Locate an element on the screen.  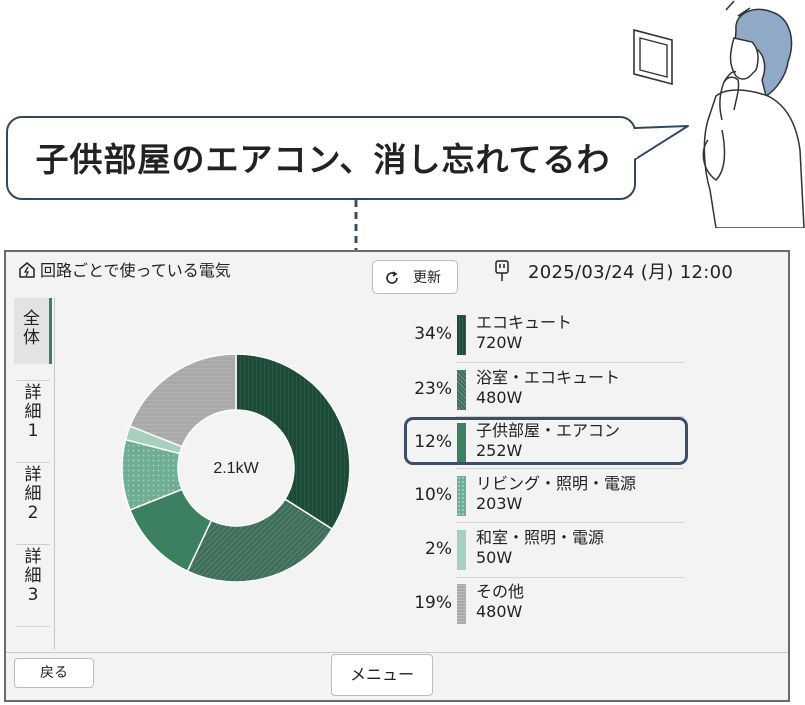
speech-bubble-text: 子供部屋のエアコン、消し忘れてるわ is located at coordinates (323, 159).